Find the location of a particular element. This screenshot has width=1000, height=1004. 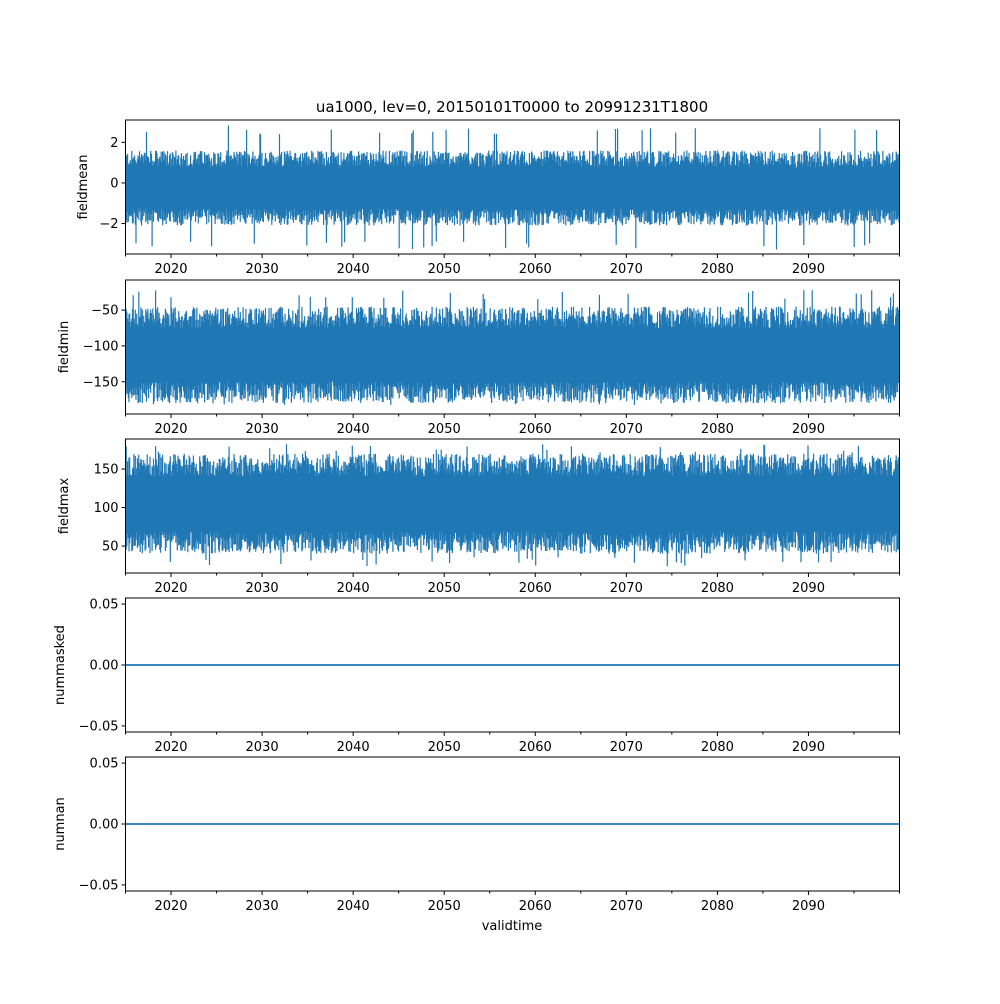

y-tick-label: 50 is located at coordinates (110, 547).